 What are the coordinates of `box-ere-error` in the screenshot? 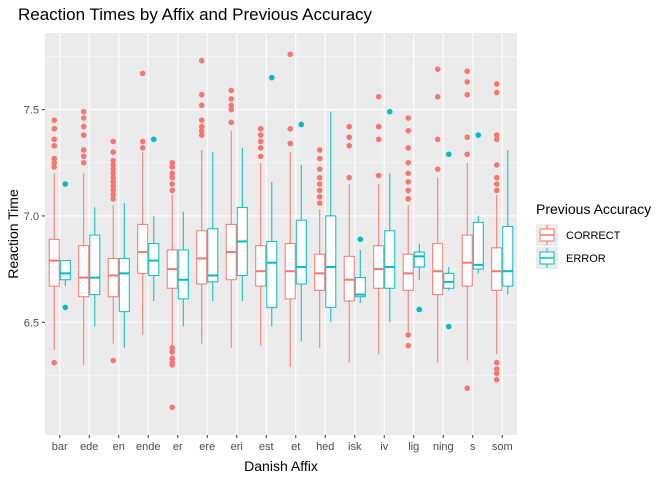 It's located at (213, 226).